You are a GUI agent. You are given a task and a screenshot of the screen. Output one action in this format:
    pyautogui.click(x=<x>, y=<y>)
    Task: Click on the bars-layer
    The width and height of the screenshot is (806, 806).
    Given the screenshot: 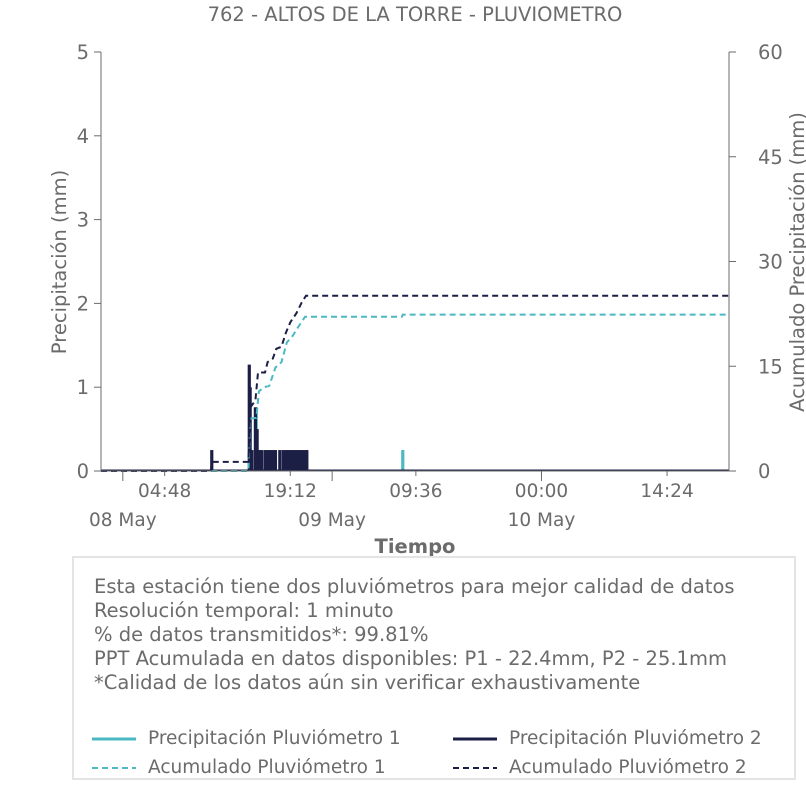 What is the action you would take?
    pyautogui.click(x=415, y=418)
    